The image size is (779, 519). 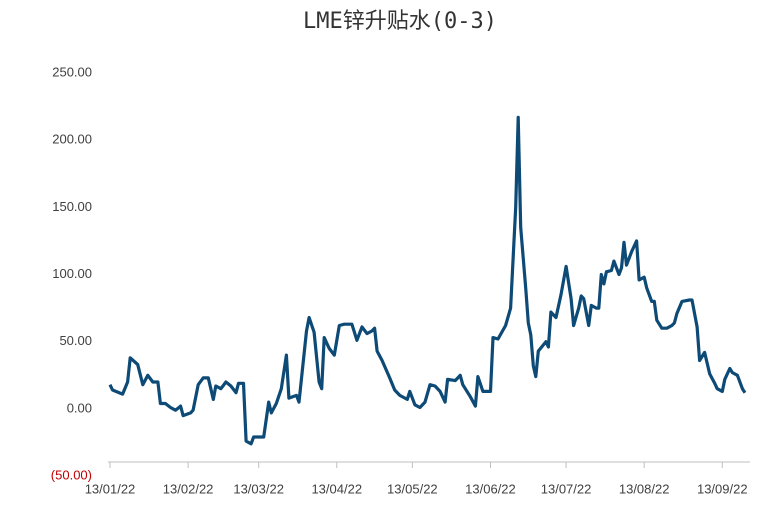 What do you see at coordinates (72, 71) in the screenshot?
I see `y-tick-label: 250.00` at bounding box center [72, 71].